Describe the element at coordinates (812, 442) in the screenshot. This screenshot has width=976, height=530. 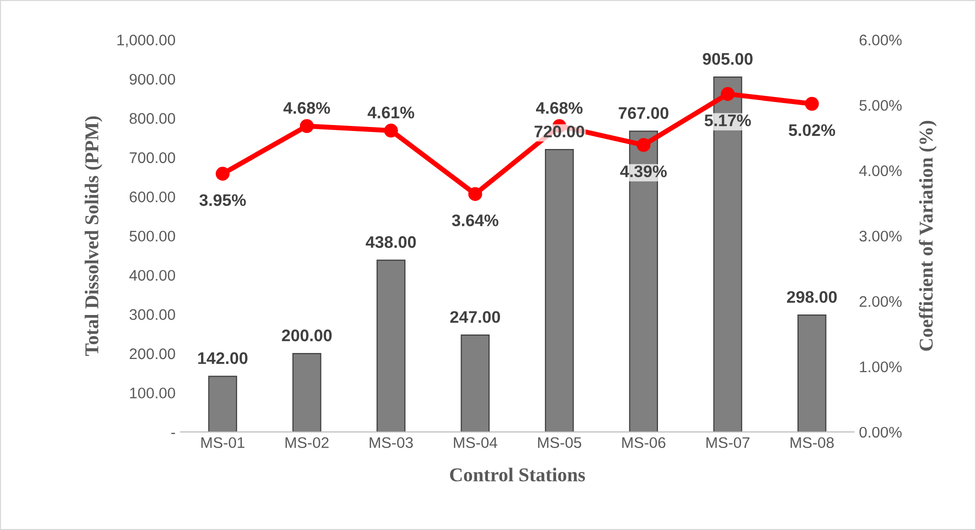
I see `x-tick-label: MS-08` at that location.